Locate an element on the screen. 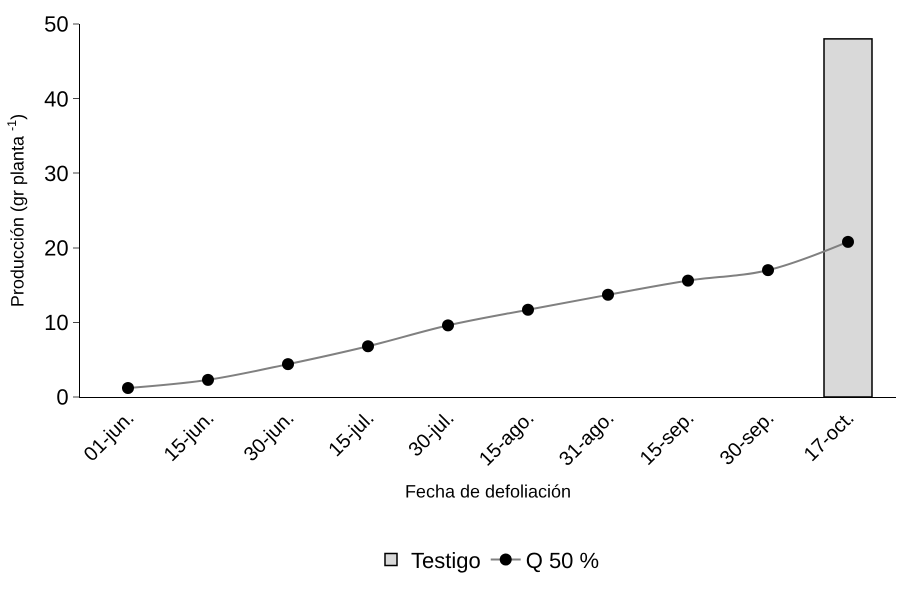 The height and width of the screenshot is (592, 916). y-tick-label: 50 is located at coordinates (56, 24).